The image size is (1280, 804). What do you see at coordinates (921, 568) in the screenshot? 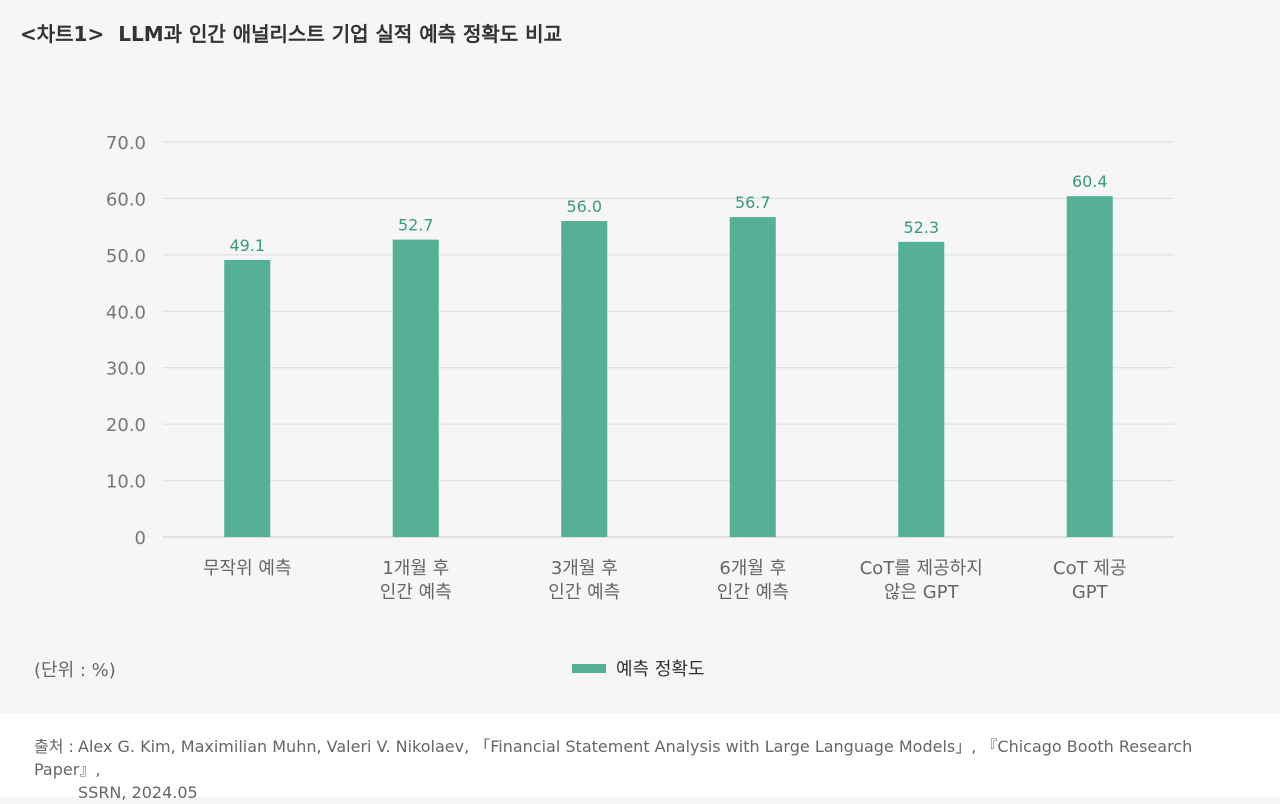
I see `x-tick-label: CoT를 제공하지` at bounding box center [921, 568].